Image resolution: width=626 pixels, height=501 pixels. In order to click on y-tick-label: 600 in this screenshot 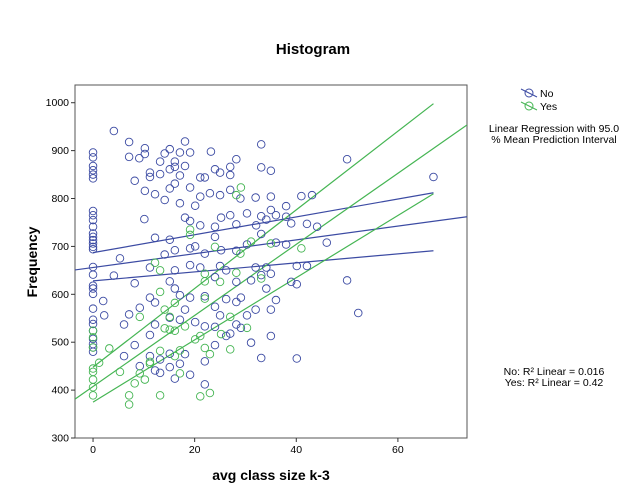, I will do `click(60, 295)`.